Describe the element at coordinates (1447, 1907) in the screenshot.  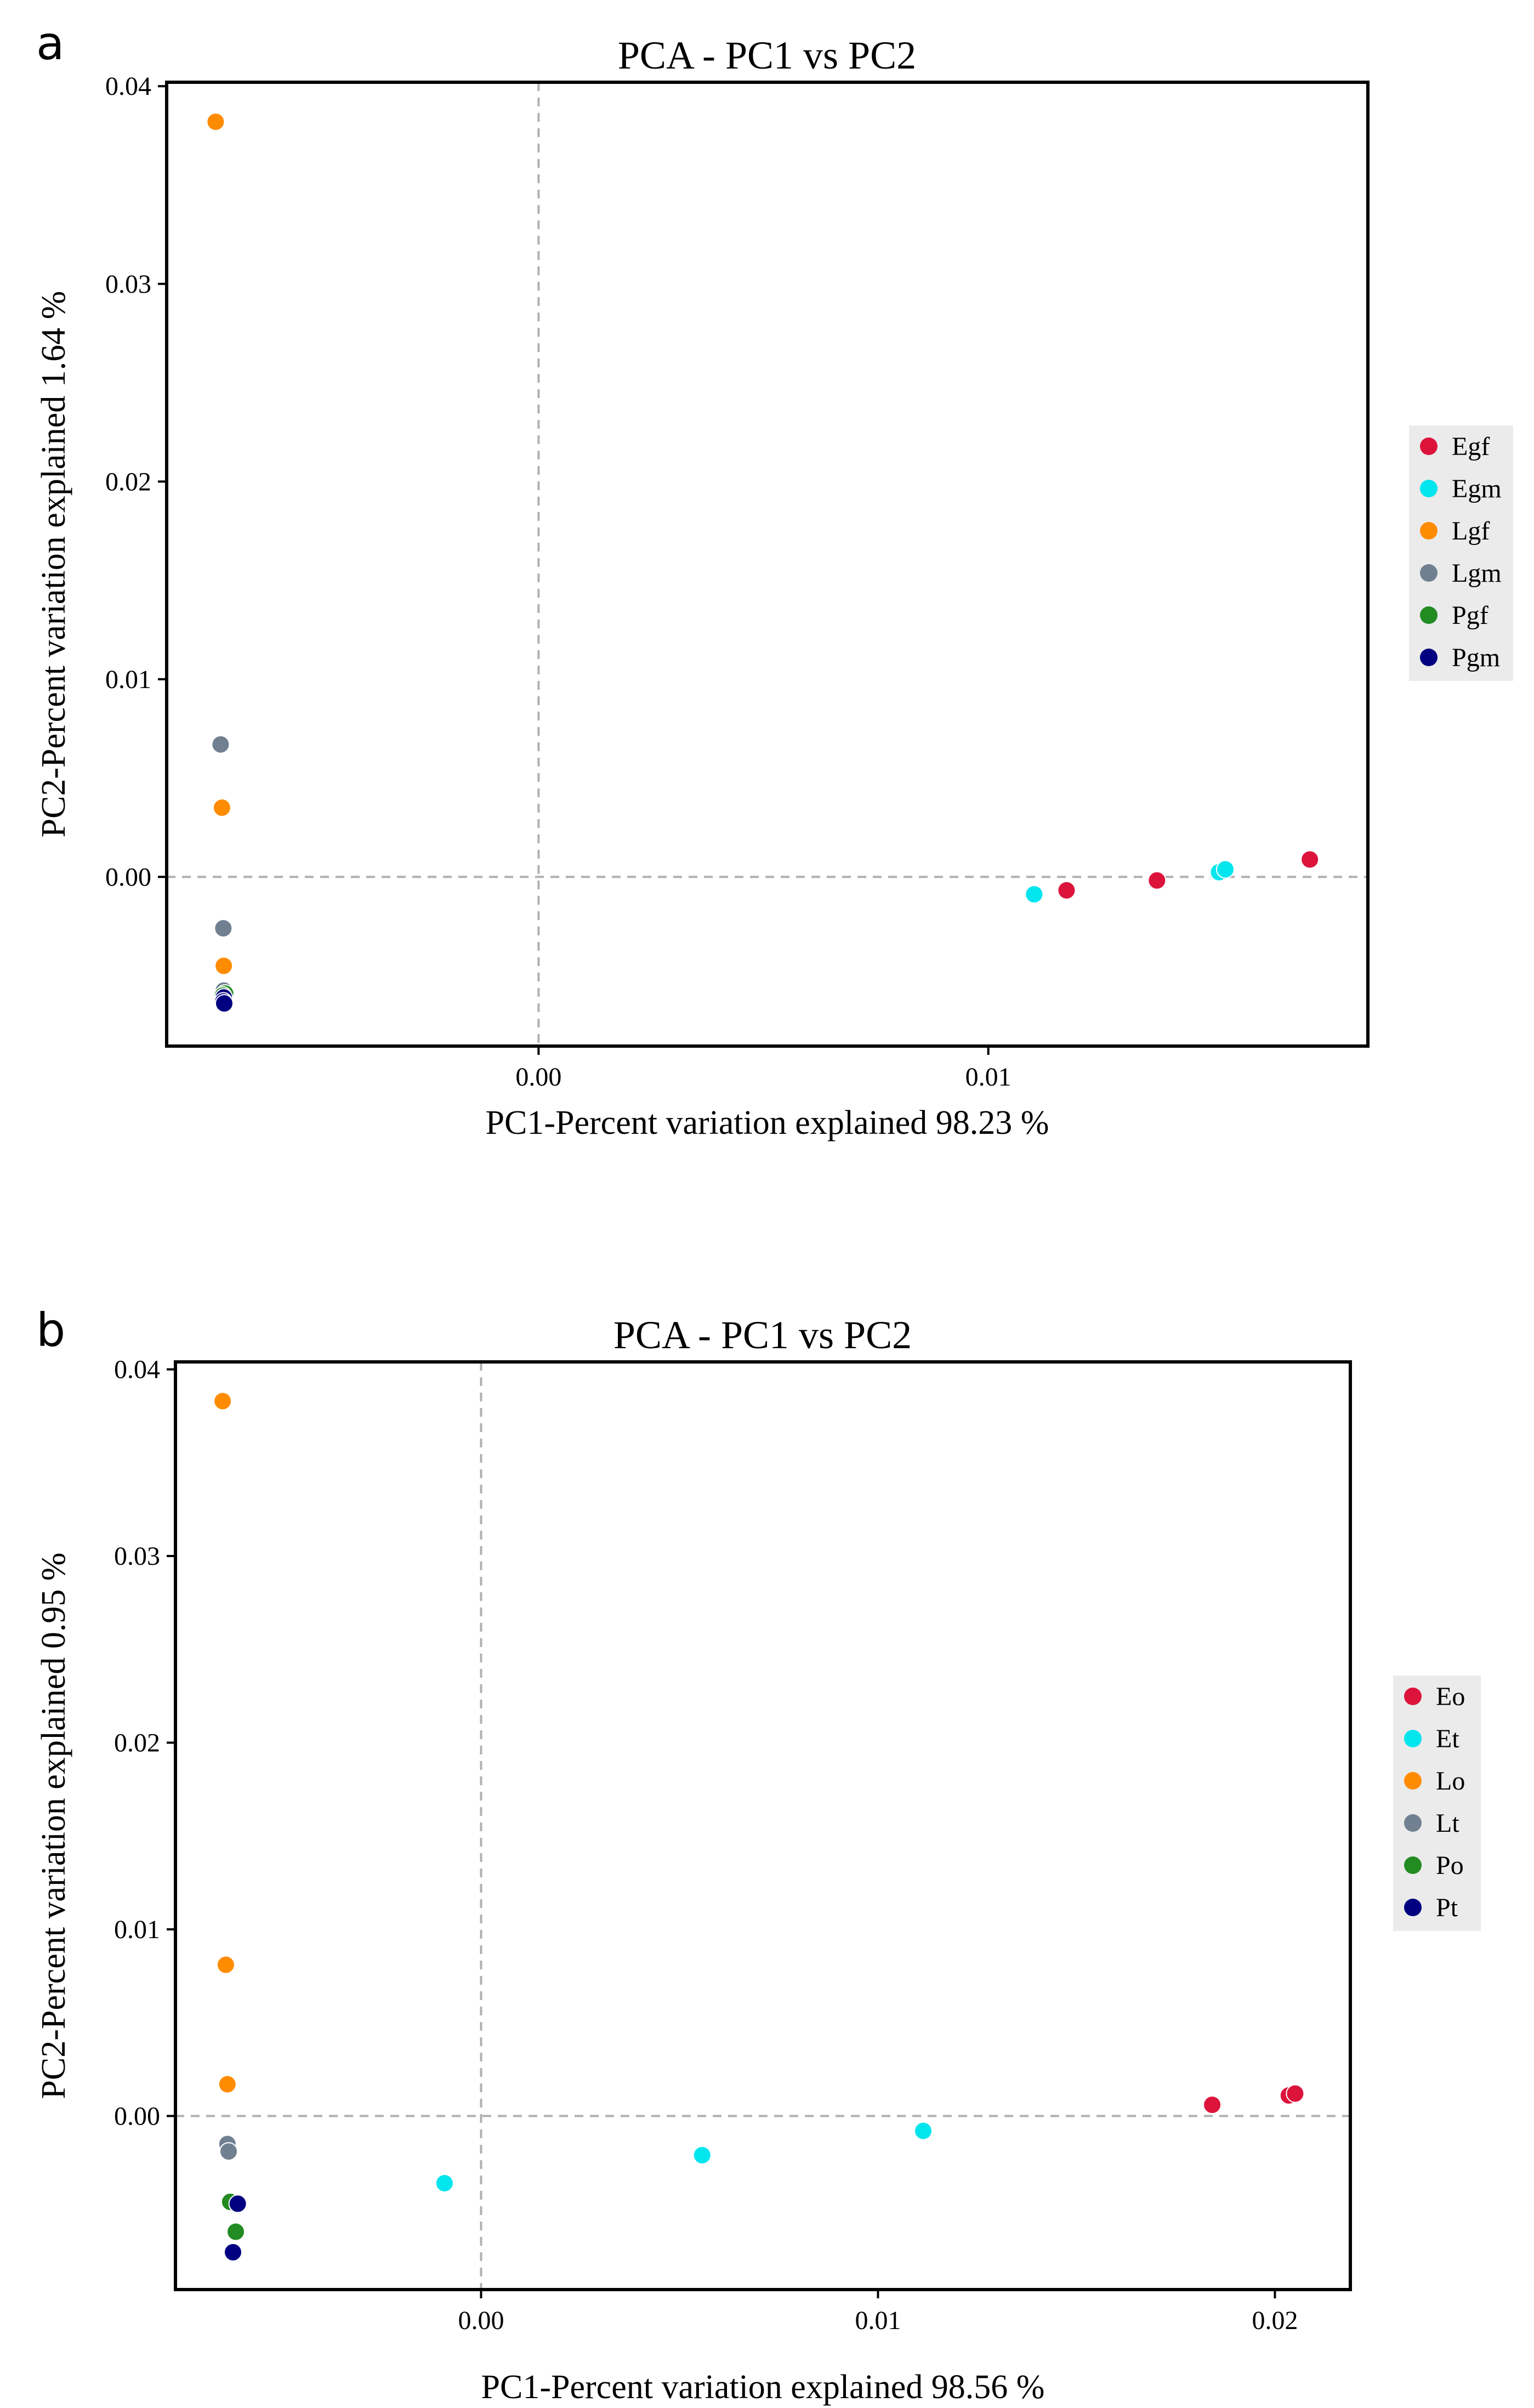
I see `legend-item-label: Pt` at that location.